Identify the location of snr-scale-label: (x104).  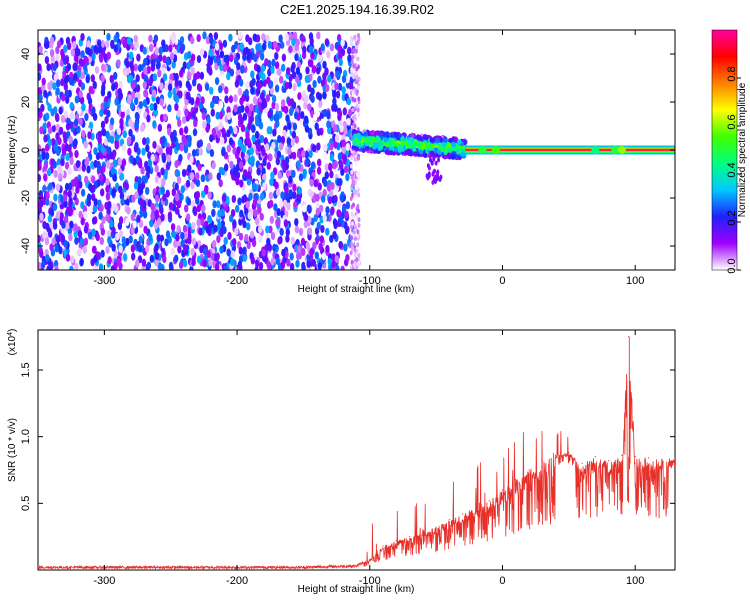
(13, 342).